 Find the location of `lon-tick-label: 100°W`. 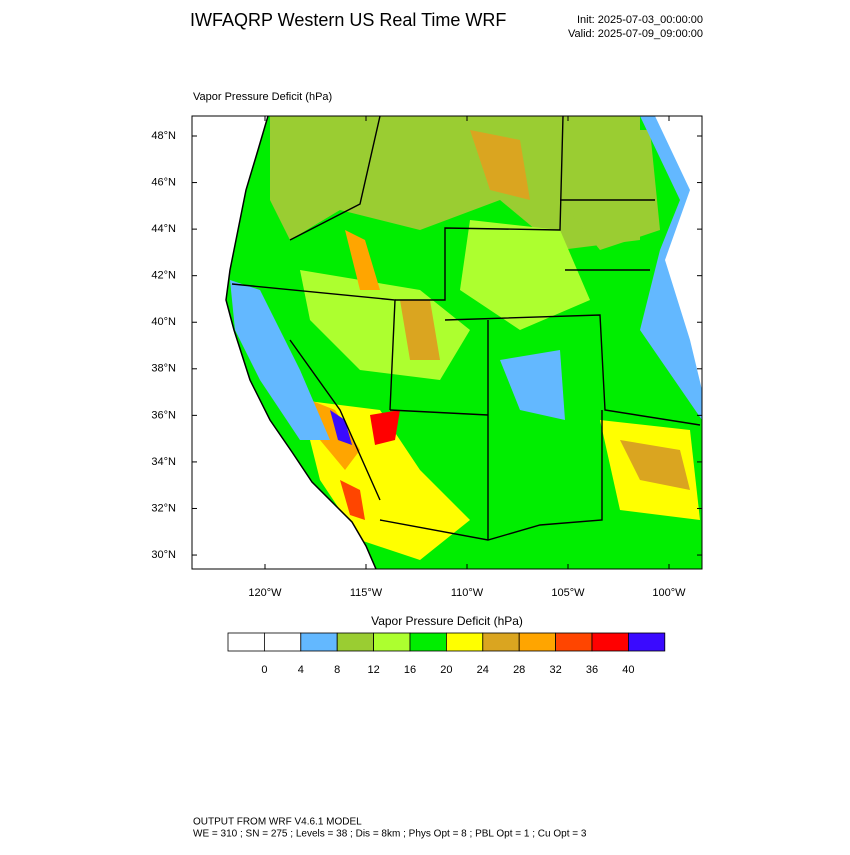

lon-tick-label: 100°W is located at coordinates (669, 593).